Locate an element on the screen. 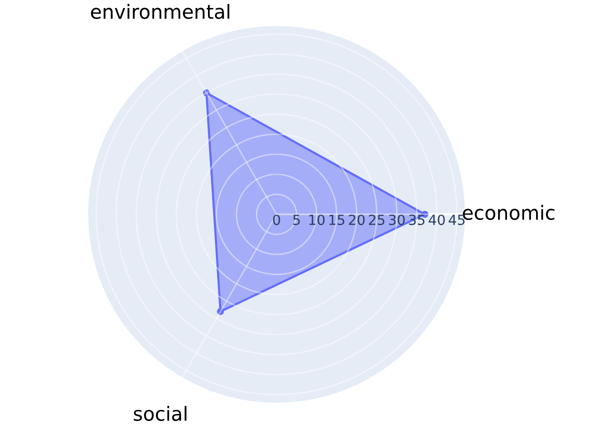  y-tick-label: 0 is located at coordinates (276, 220).